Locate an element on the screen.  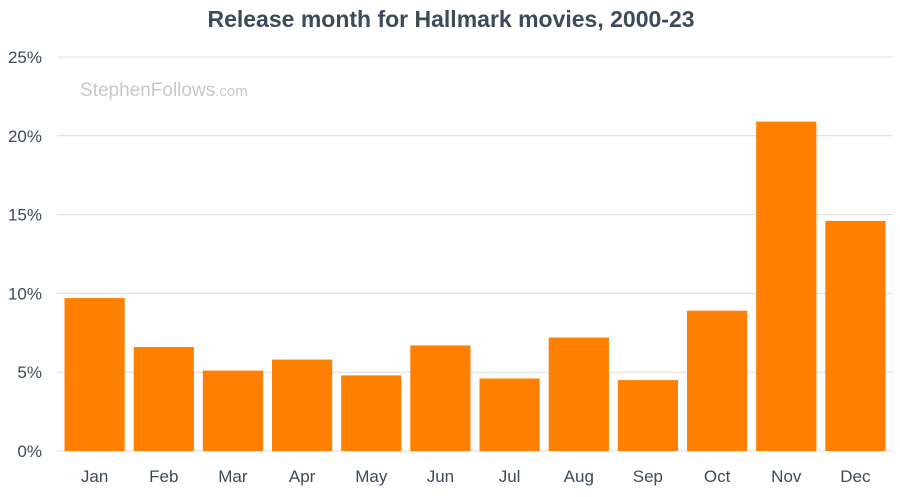
x-axis-ticks: Jan Feb Mar Apr May Jun Jul Aug Sep Oct Nov Dec is located at coordinates (476, 476).